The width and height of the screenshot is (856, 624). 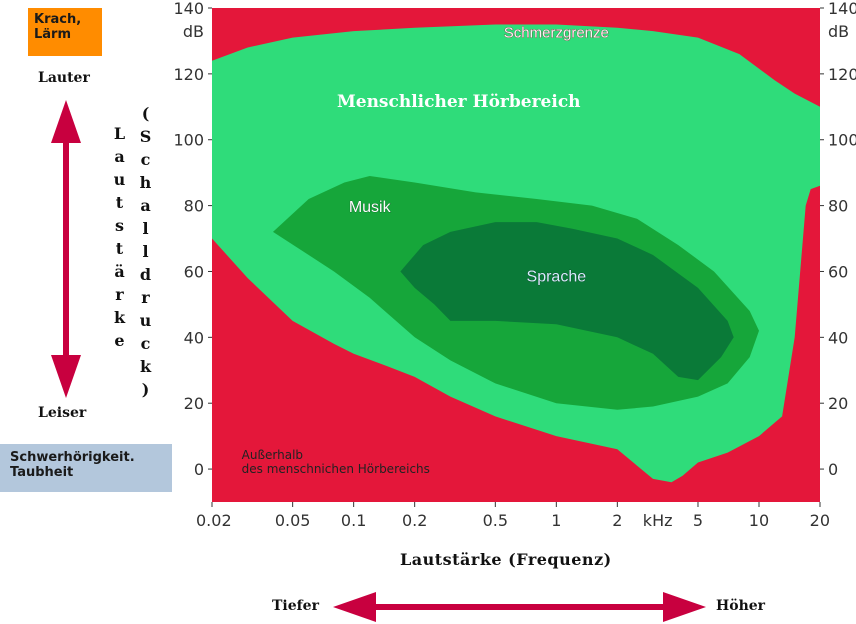 I want to click on arrow-down-head, so click(x=66, y=376).